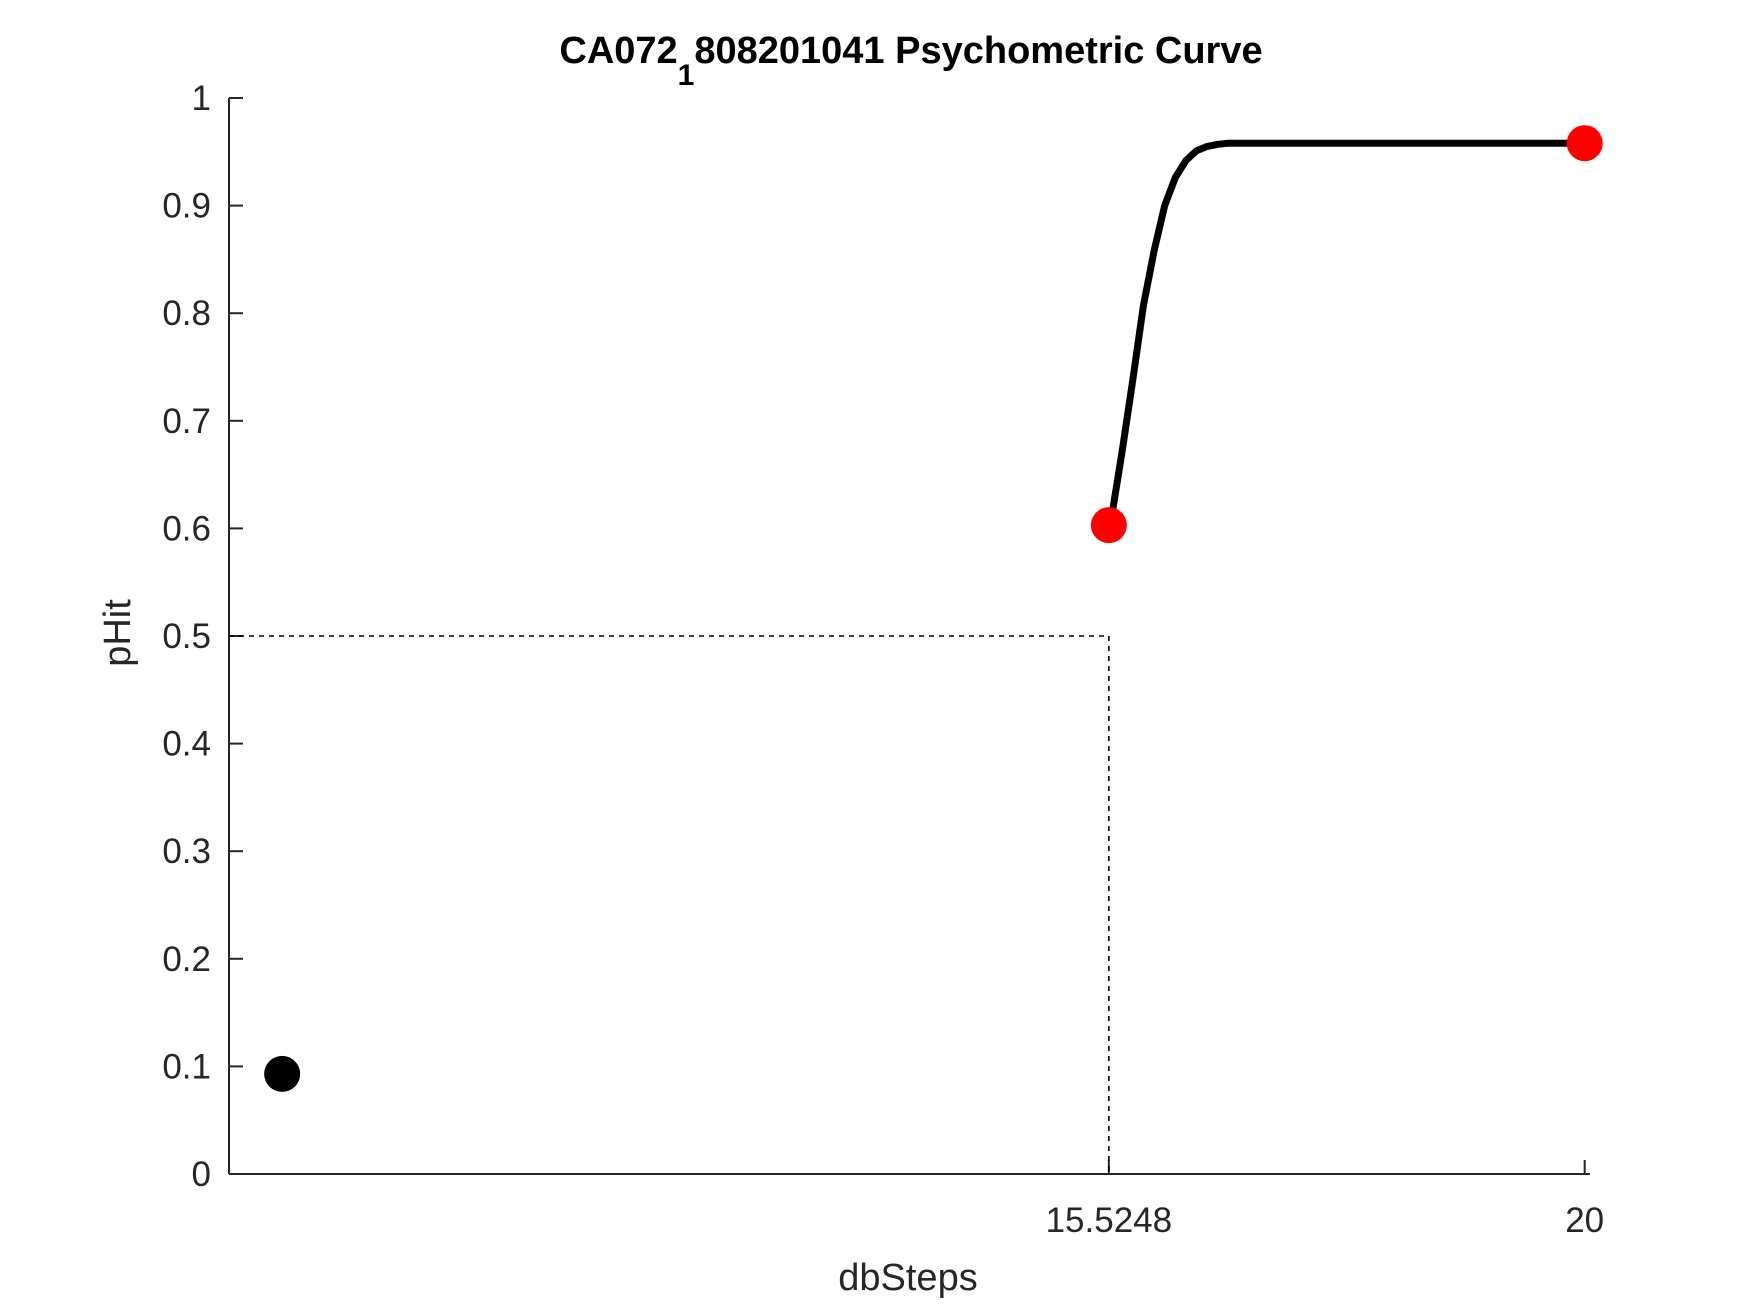  What do you see at coordinates (118, 633) in the screenshot?
I see `y-axis-label: pHit` at bounding box center [118, 633].